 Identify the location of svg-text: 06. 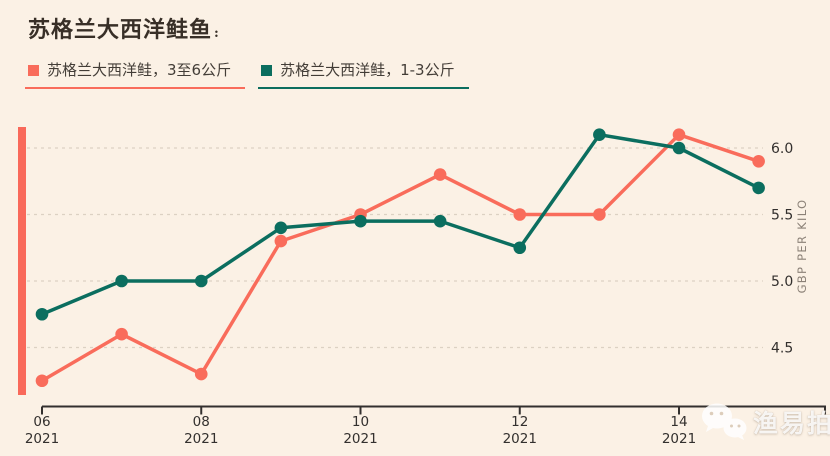
(41, 422).